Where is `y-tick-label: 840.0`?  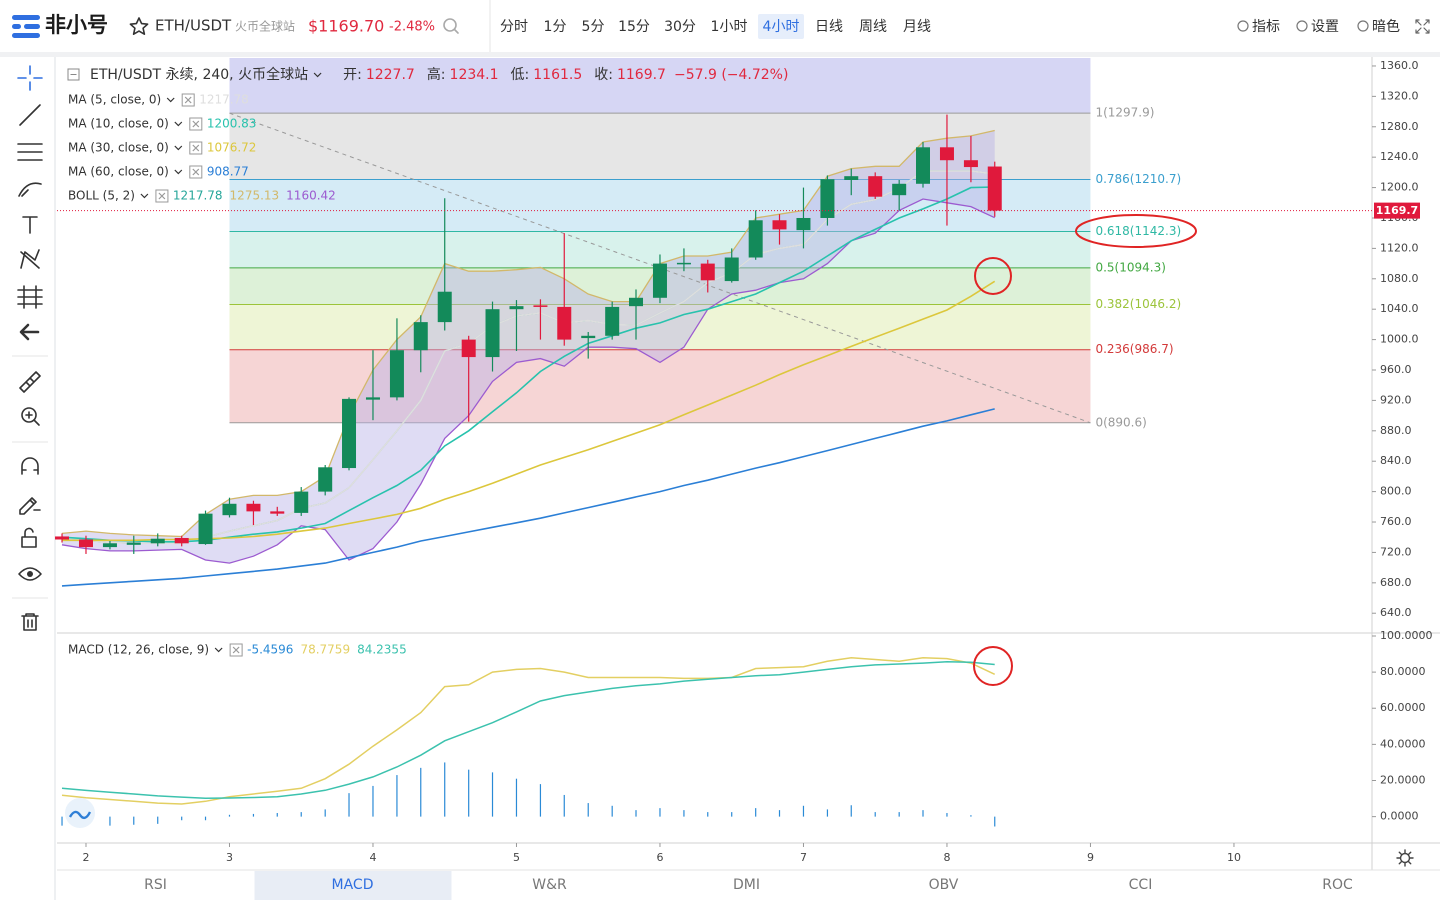 y-tick-label: 840.0 is located at coordinates (1396, 460).